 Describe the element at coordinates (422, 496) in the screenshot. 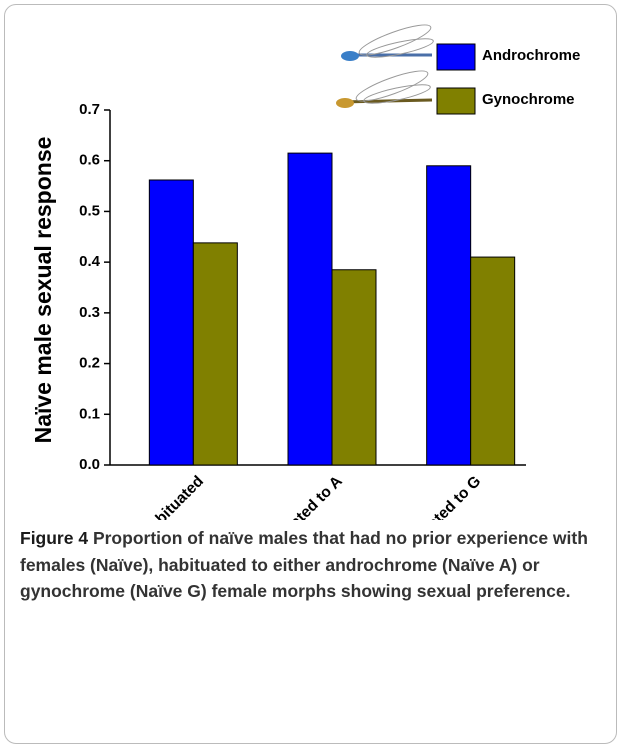

I see `x-tick-label: Naïve habituated to G` at that location.